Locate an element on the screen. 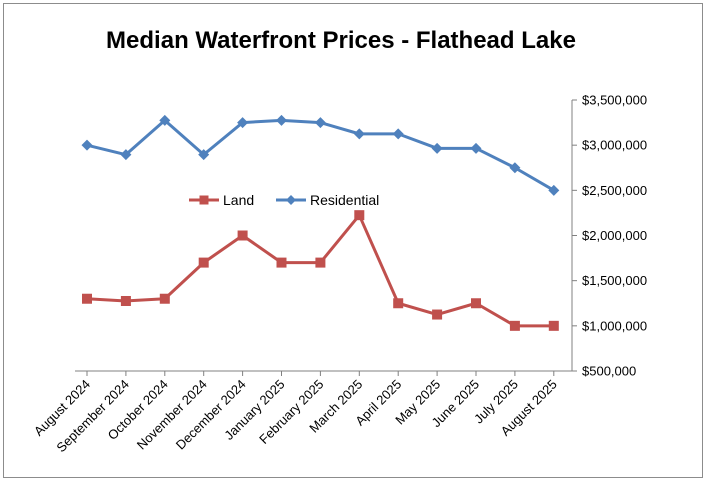  y-tick-label: $1,500,000 is located at coordinates (614, 280).